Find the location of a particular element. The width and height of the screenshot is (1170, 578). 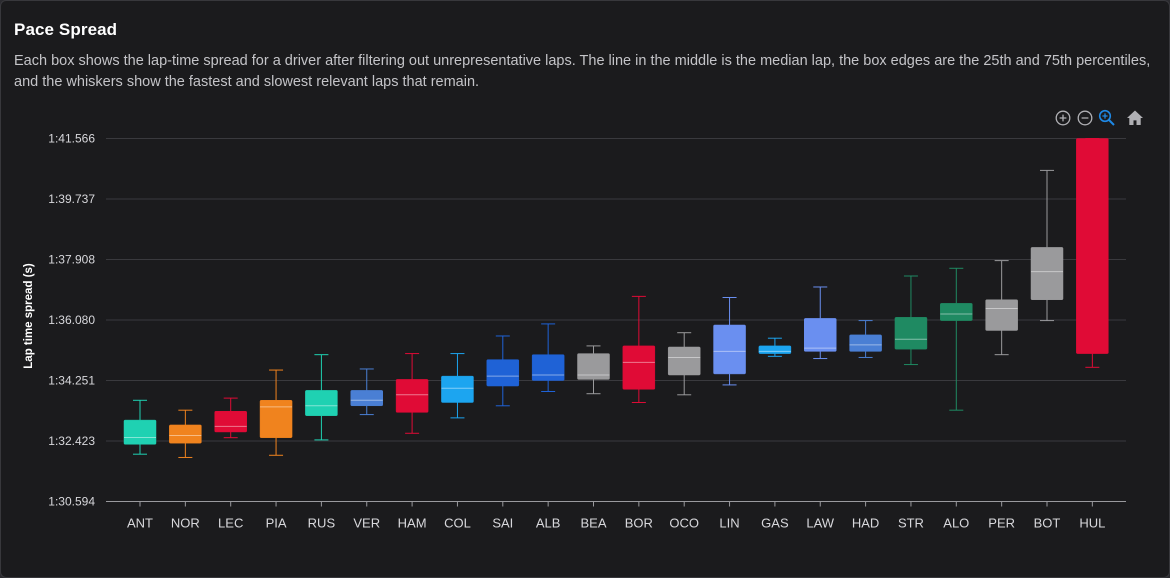

zoom-select-icon is located at coordinates (1107, 118).